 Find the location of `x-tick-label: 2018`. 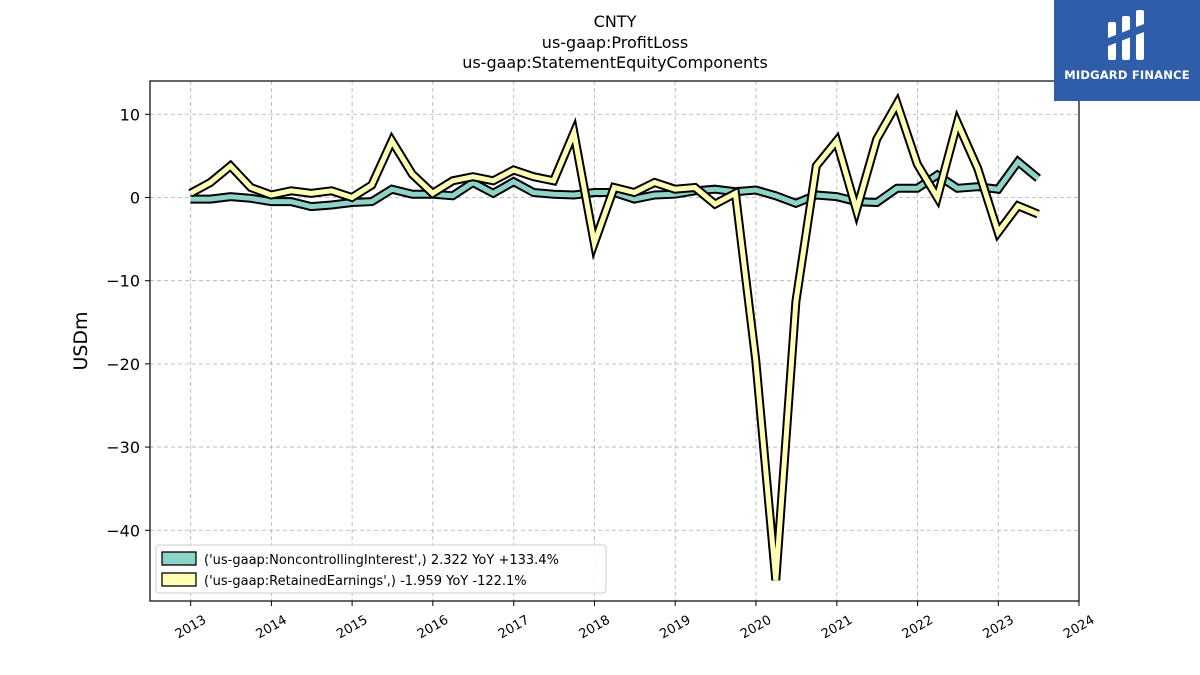

x-tick-label: 2018 is located at coordinates (595, 628).